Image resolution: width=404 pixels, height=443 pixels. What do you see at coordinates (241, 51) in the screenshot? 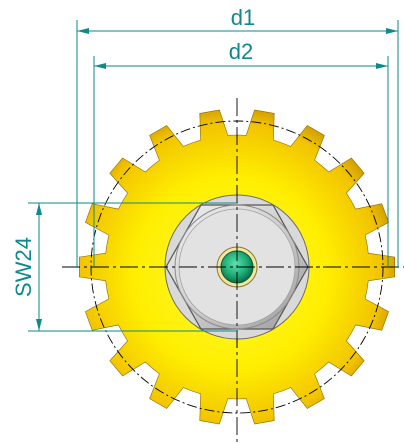
I see `d2-label: d2` at bounding box center [241, 51].